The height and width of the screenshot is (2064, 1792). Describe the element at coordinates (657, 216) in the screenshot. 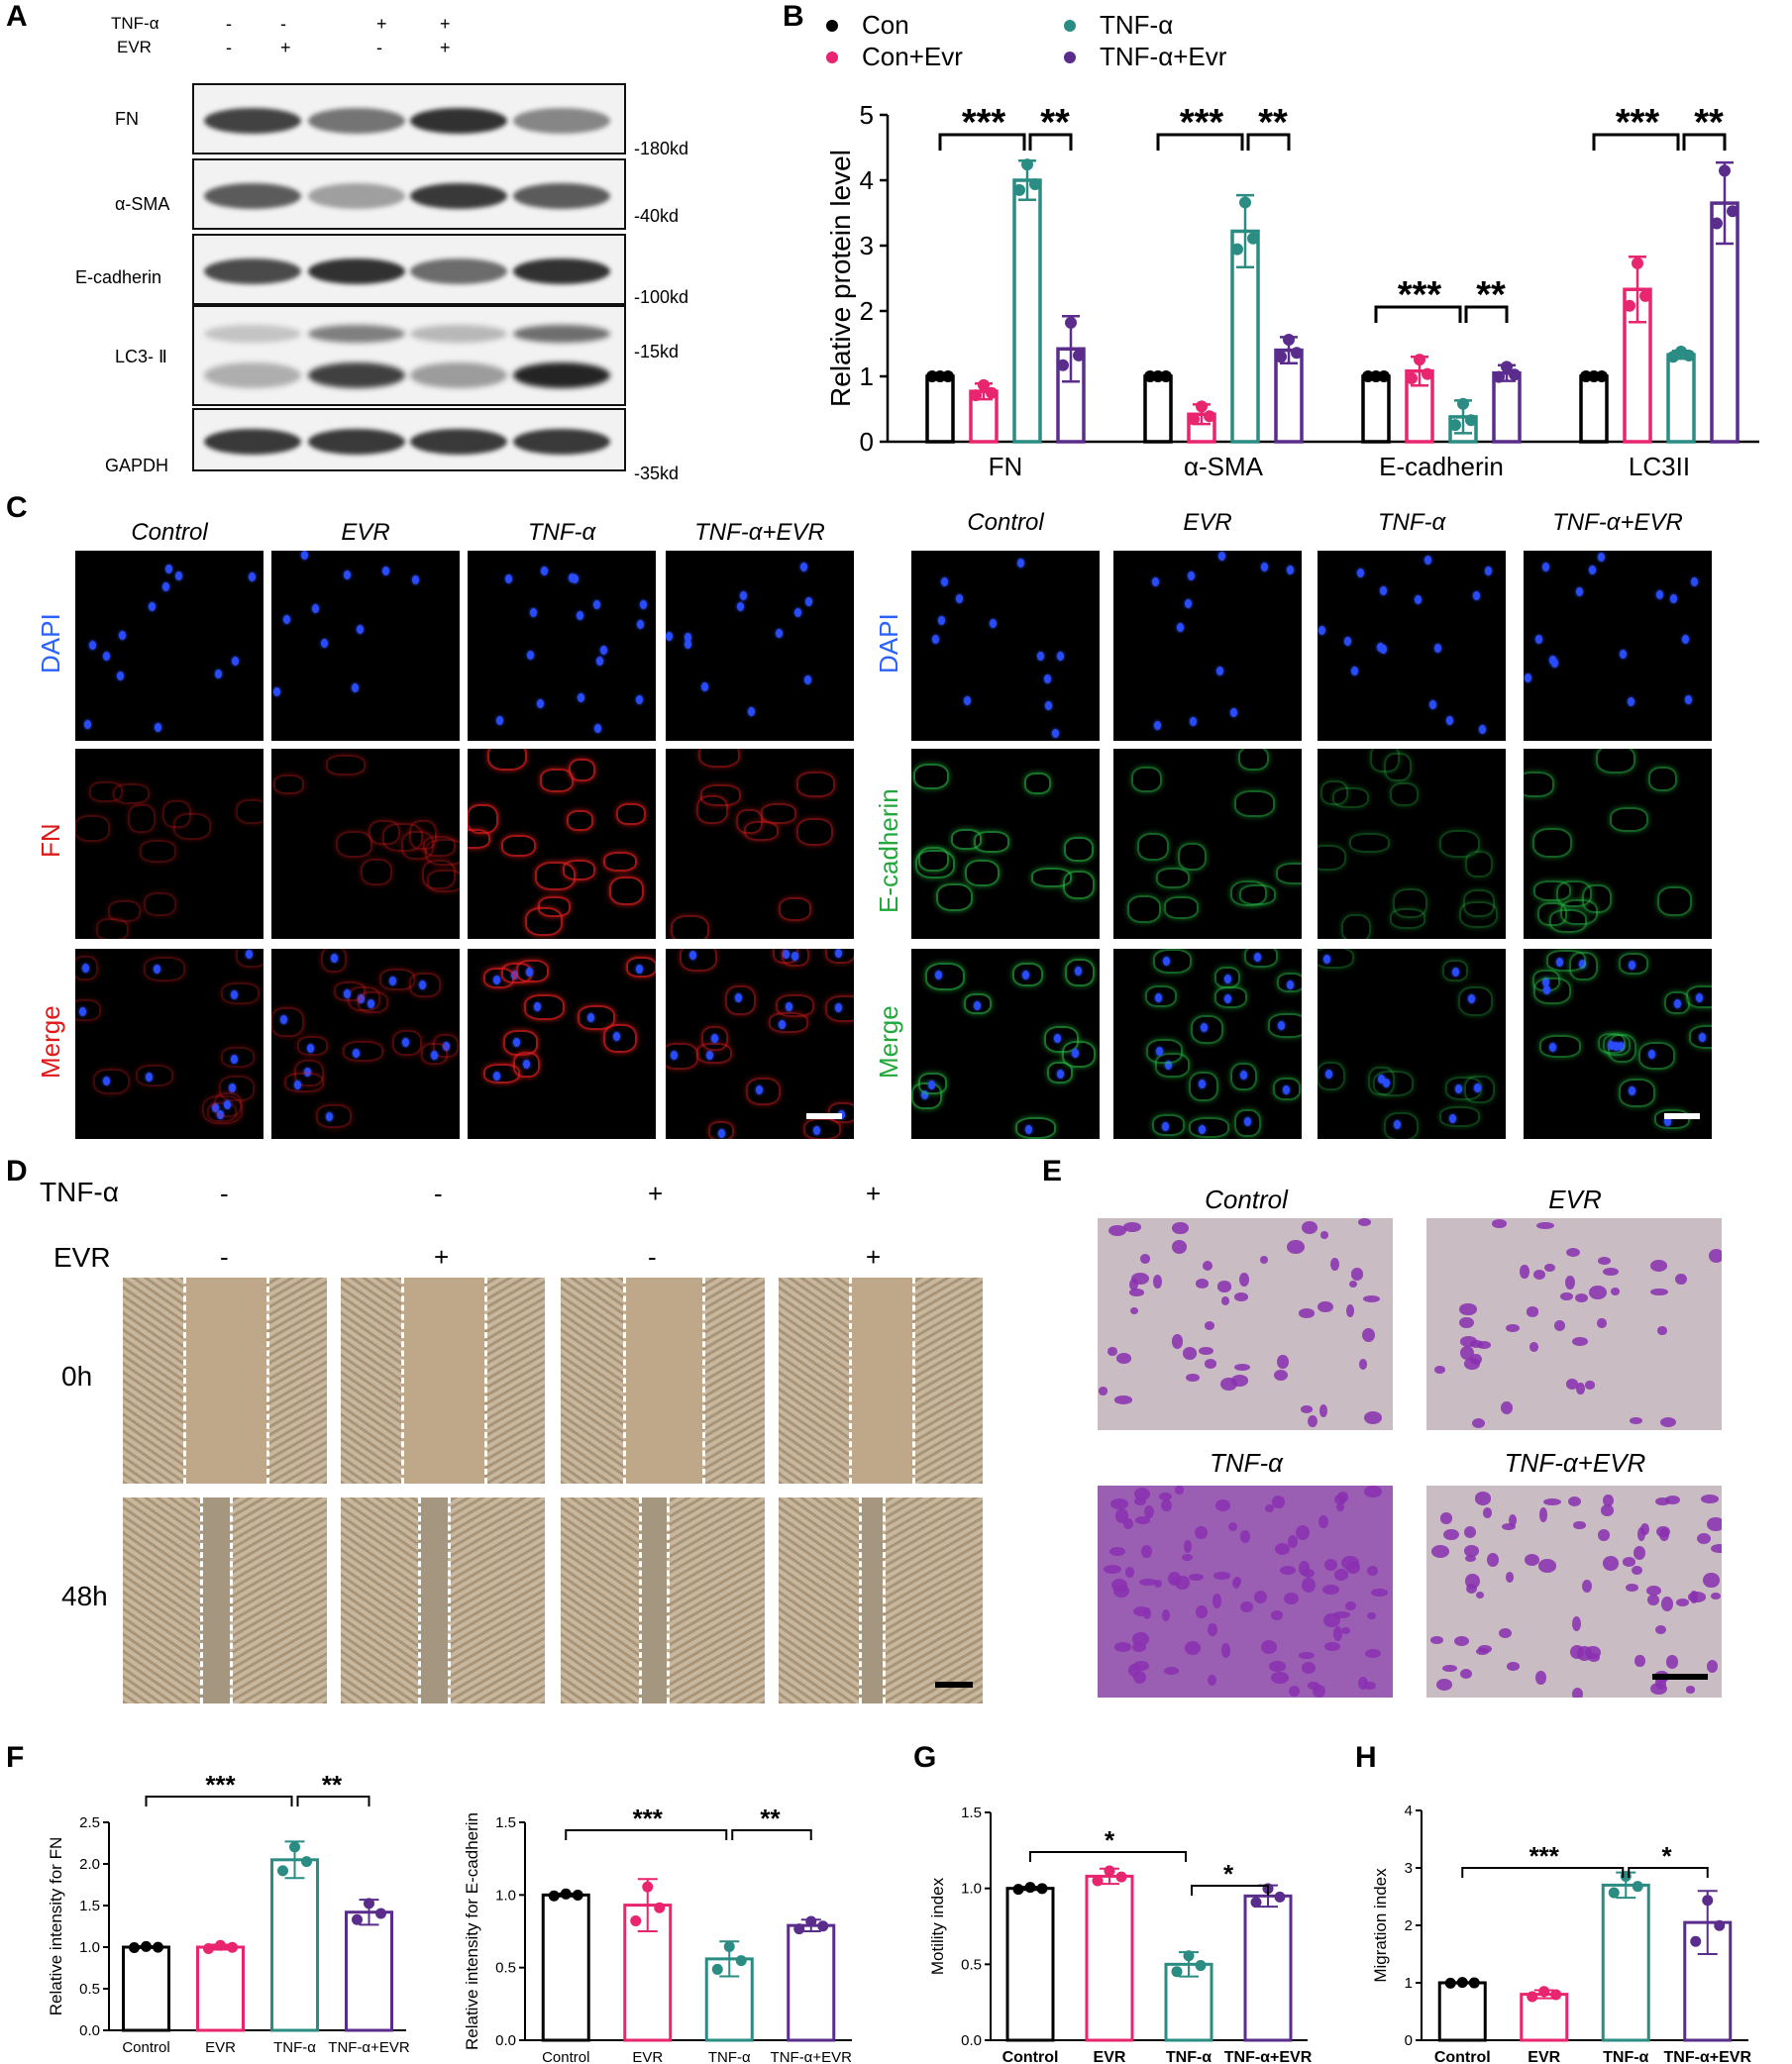

I see `blot-kd-label: -40kd` at that location.